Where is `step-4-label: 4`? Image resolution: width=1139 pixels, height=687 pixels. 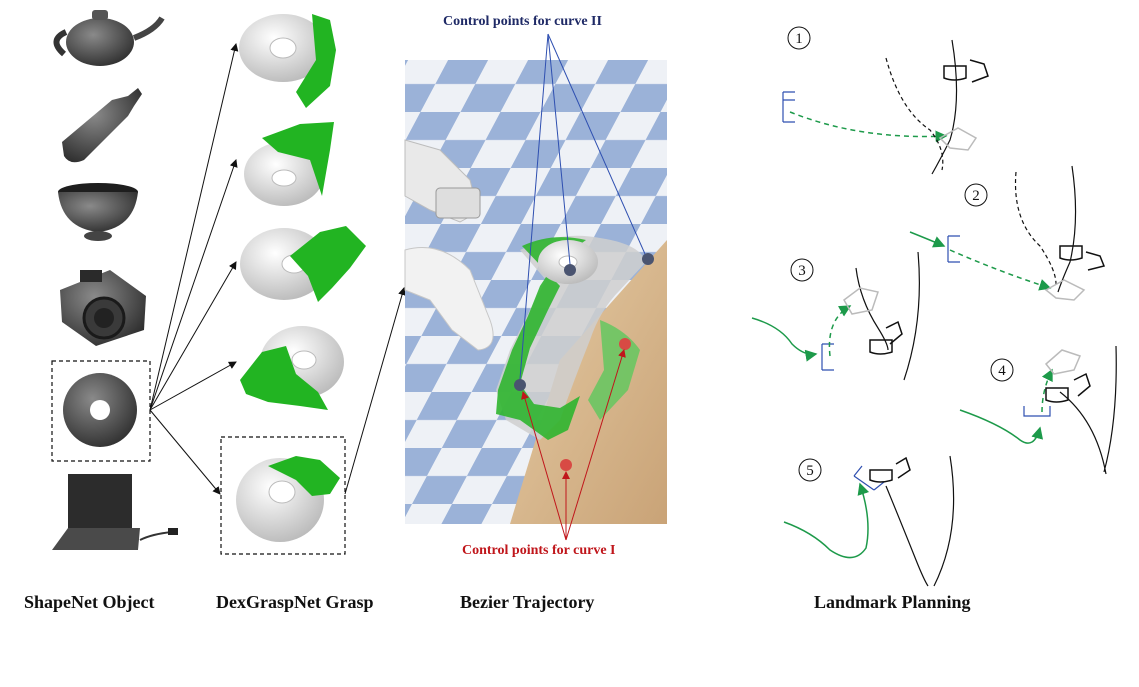
step-4-label: 4 is located at coordinates (1002, 371).